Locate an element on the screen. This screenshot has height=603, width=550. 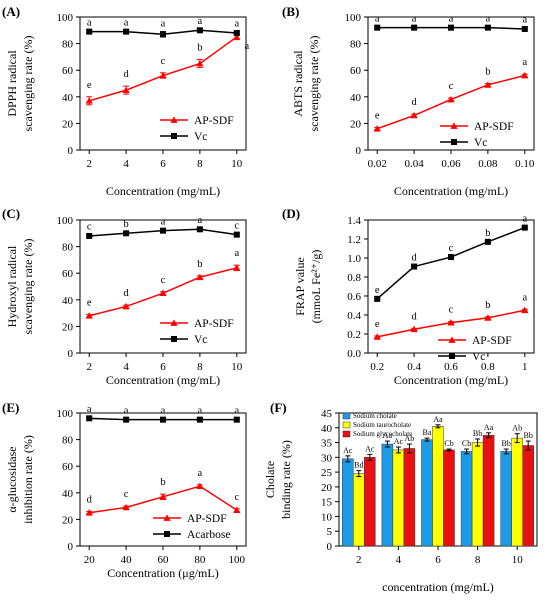
y-axis-title: ABTS radical is located at coordinates (298, 83).